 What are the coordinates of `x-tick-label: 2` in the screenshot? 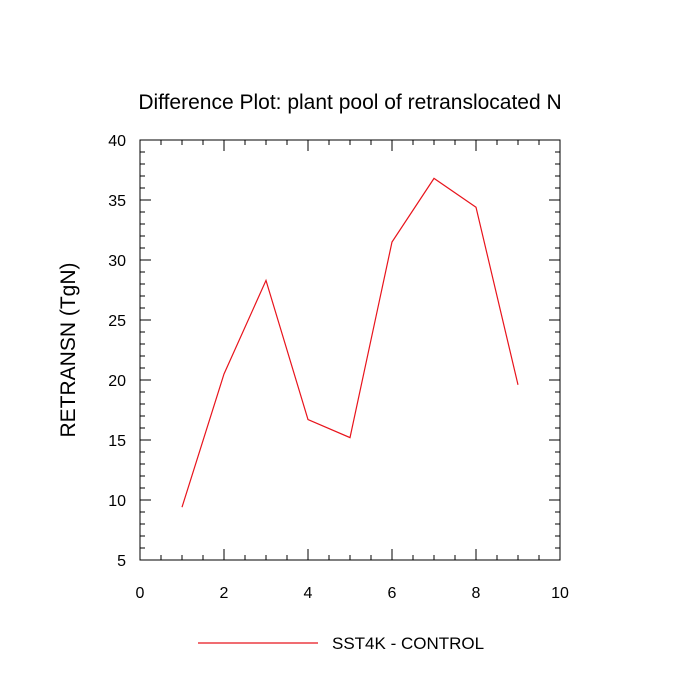 It's located at (224, 593).